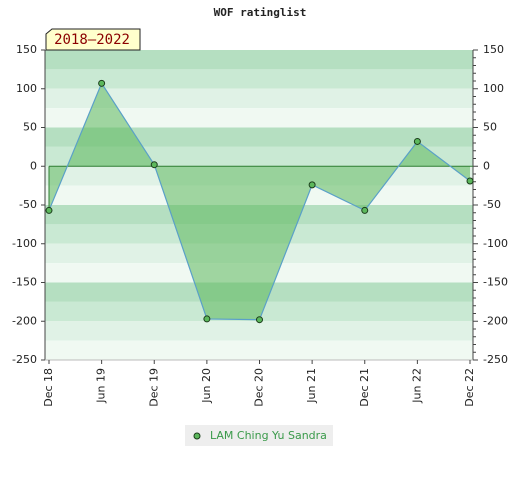  I want to click on y-tick-label: 50, so click(30, 127).